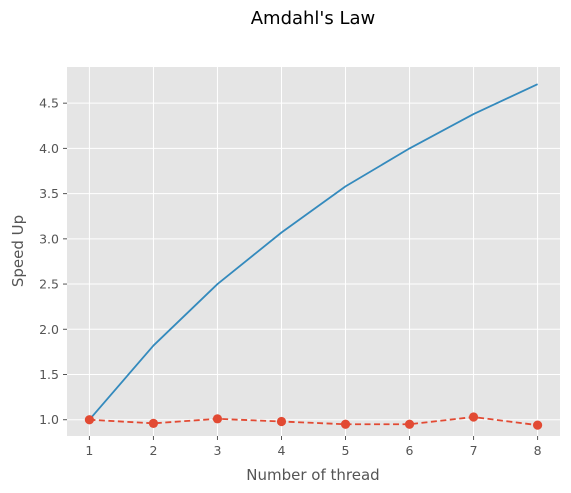 This screenshot has height=493, width=571. Describe the element at coordinates (18, 251) in the screenshot. I see `y-axis-label: Speed Up` at that location.